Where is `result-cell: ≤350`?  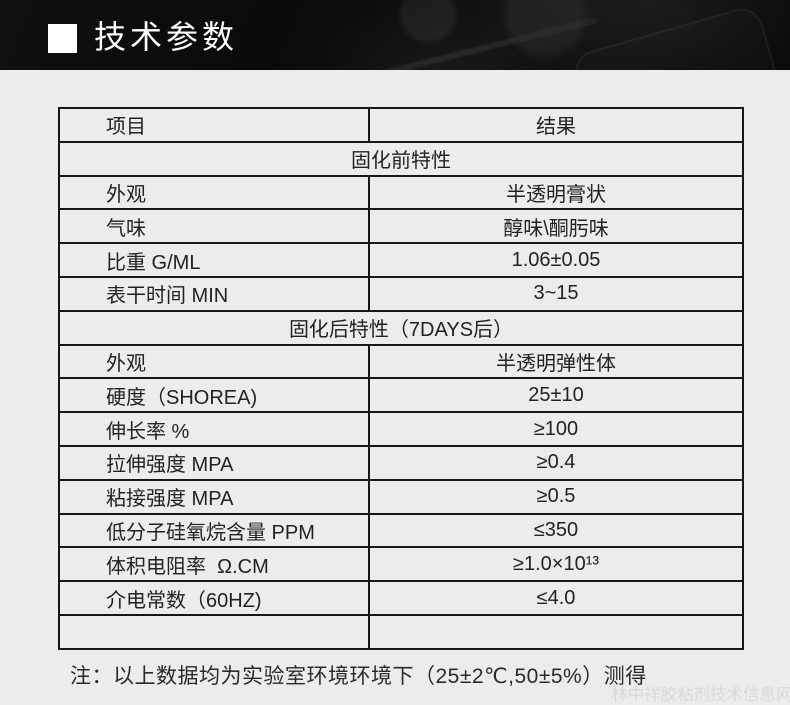 result-cell: ≤350 is located at coordinates (556, 530).